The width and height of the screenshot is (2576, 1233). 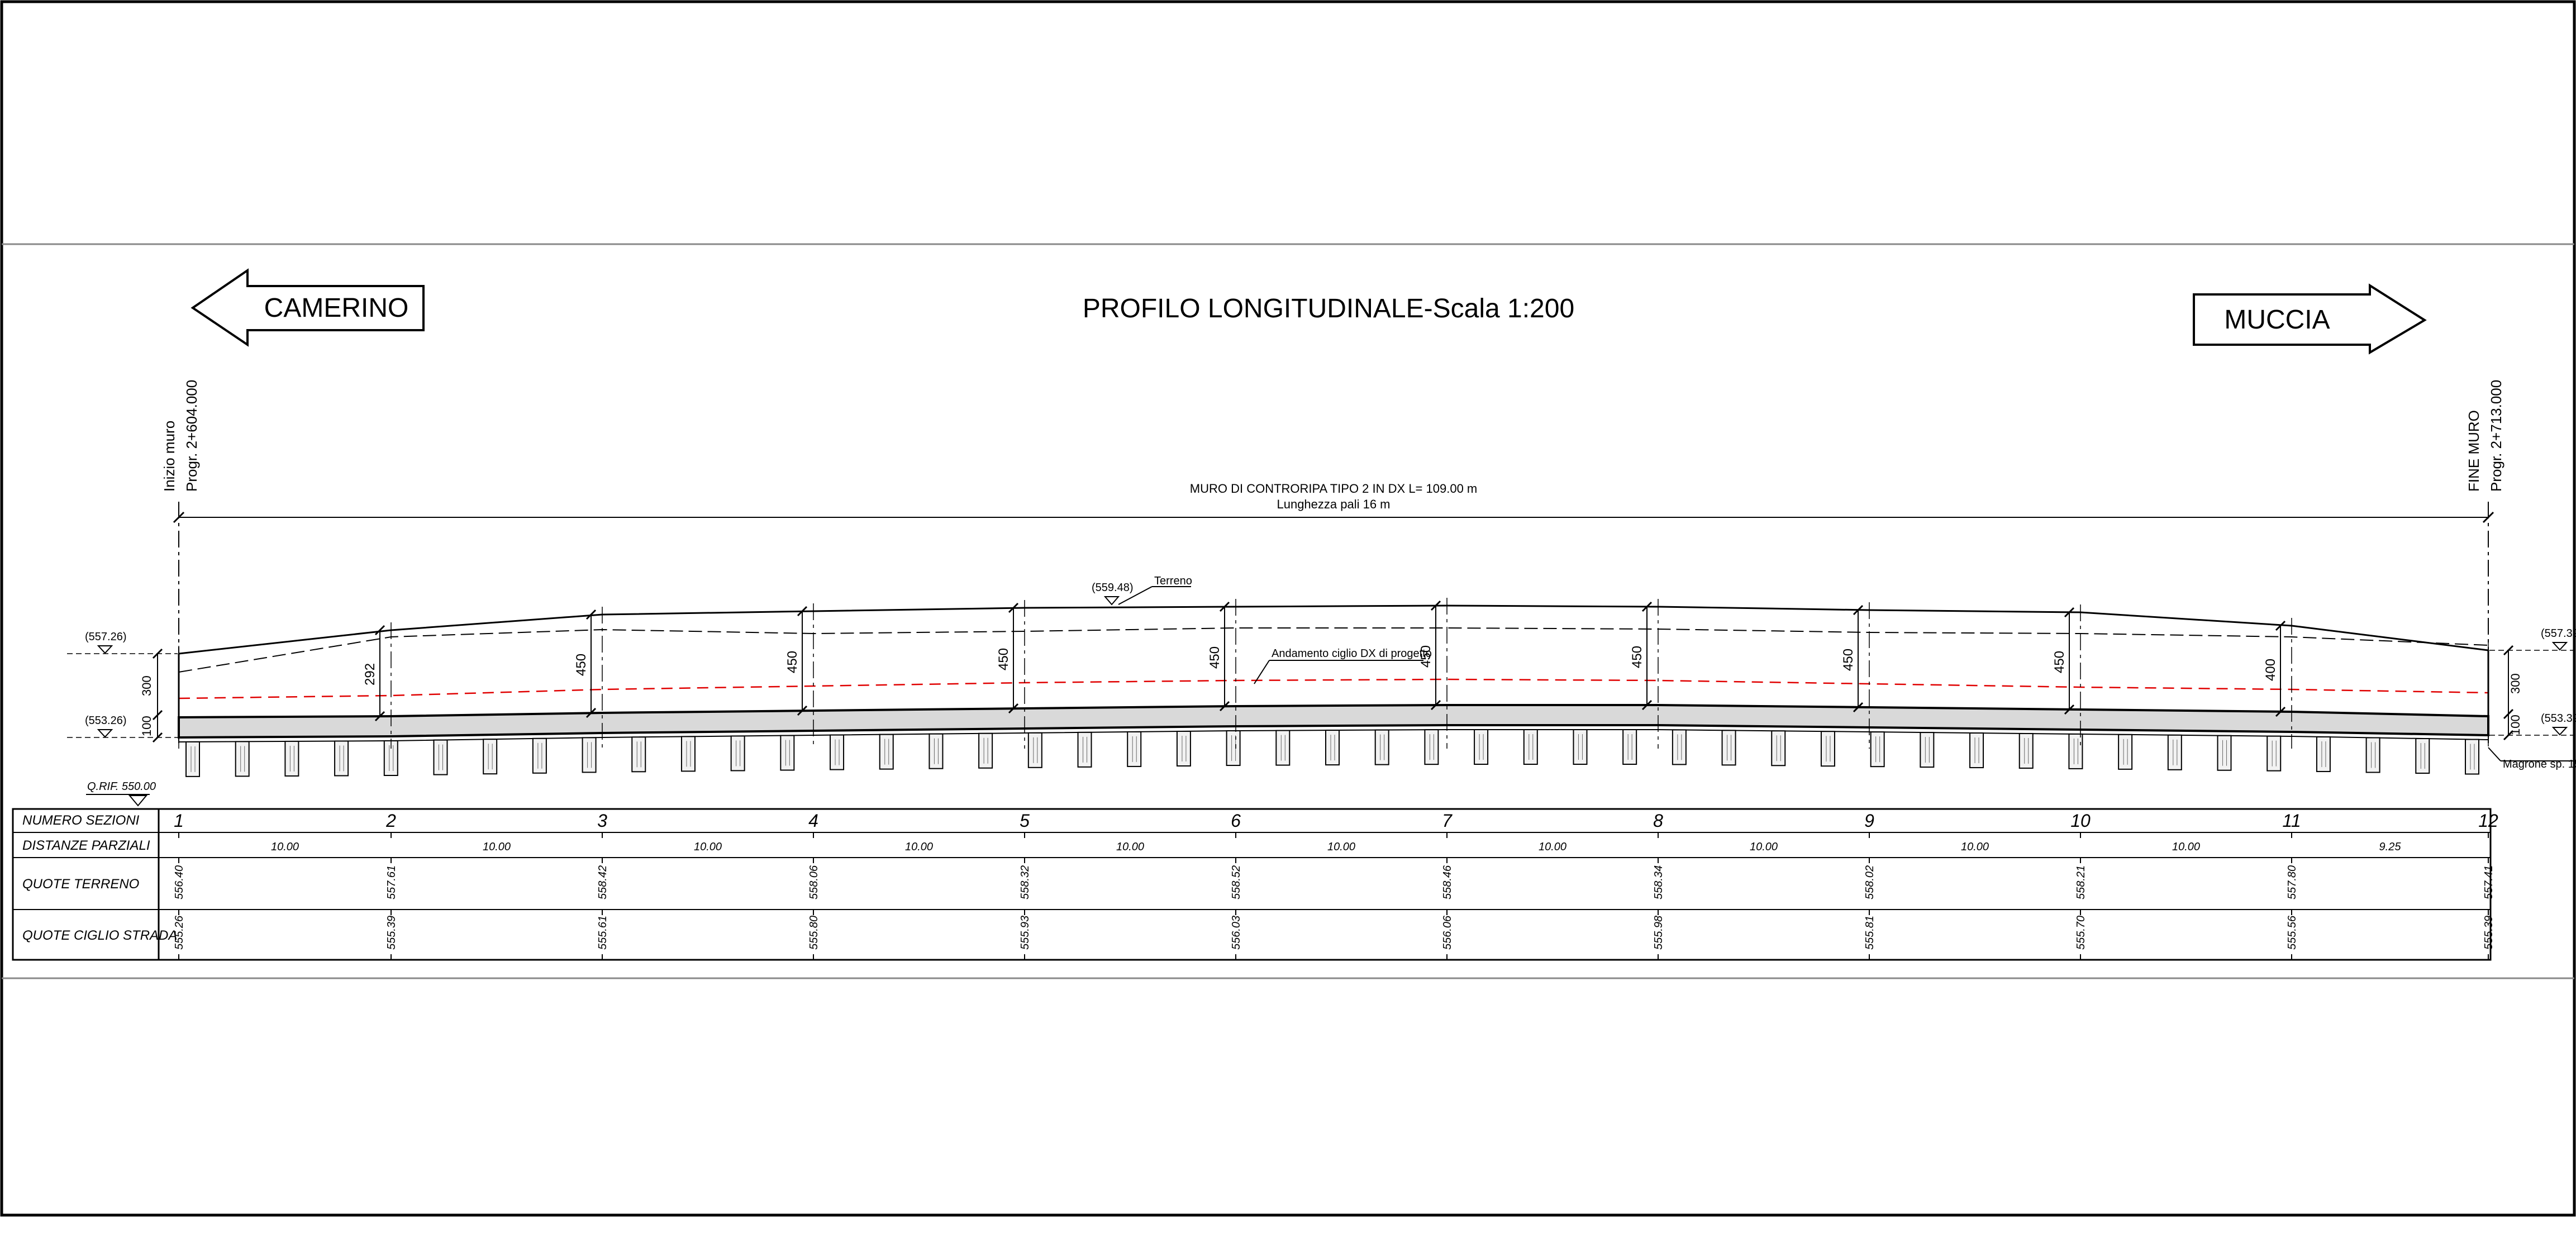 What do you see at coordinates (602, 821) in the screenshot?
I see `section-number: 3` at bounding box center [602, 821].